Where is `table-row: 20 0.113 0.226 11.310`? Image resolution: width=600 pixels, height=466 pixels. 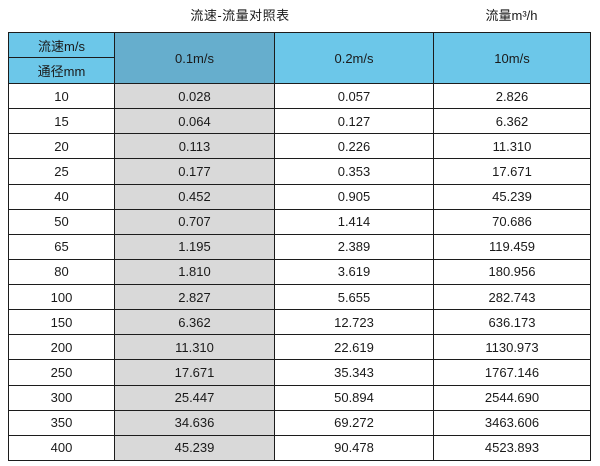
table-row: 20 0.113 0.226 11.310 is located at coordinates (299, 146).